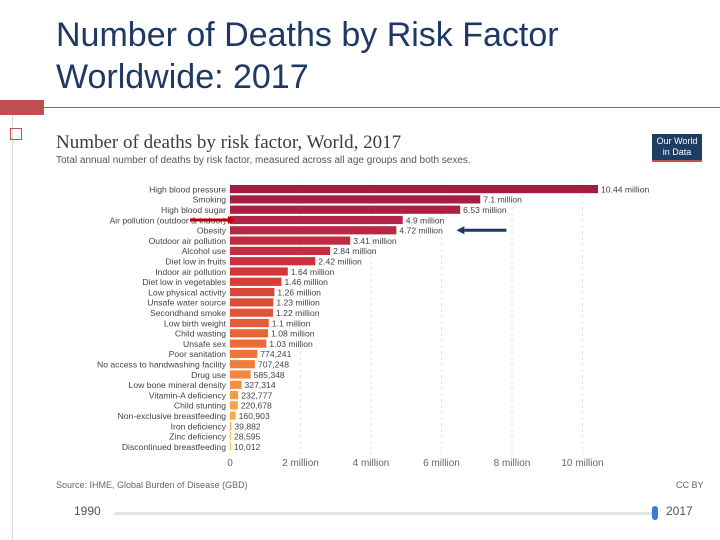  Describe the element at coordinates (275, 354) in the screenshot. I see `value-label-16: 774,241` at that location.